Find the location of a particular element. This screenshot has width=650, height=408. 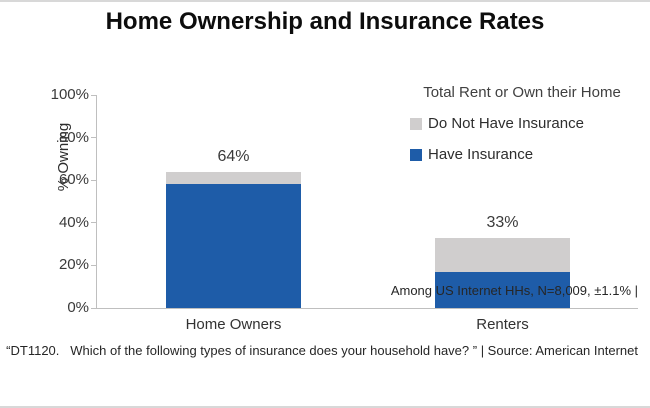

y-axis-line is located at coordinates (96, 201).